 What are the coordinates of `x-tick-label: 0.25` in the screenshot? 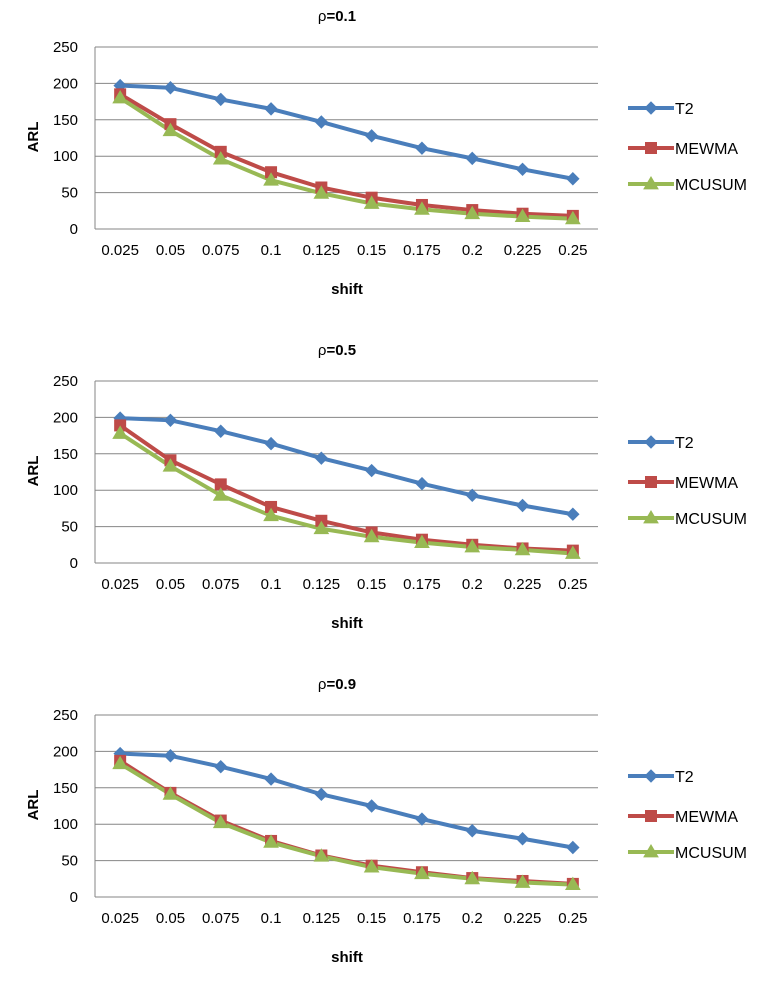 It's located at (572, 250).